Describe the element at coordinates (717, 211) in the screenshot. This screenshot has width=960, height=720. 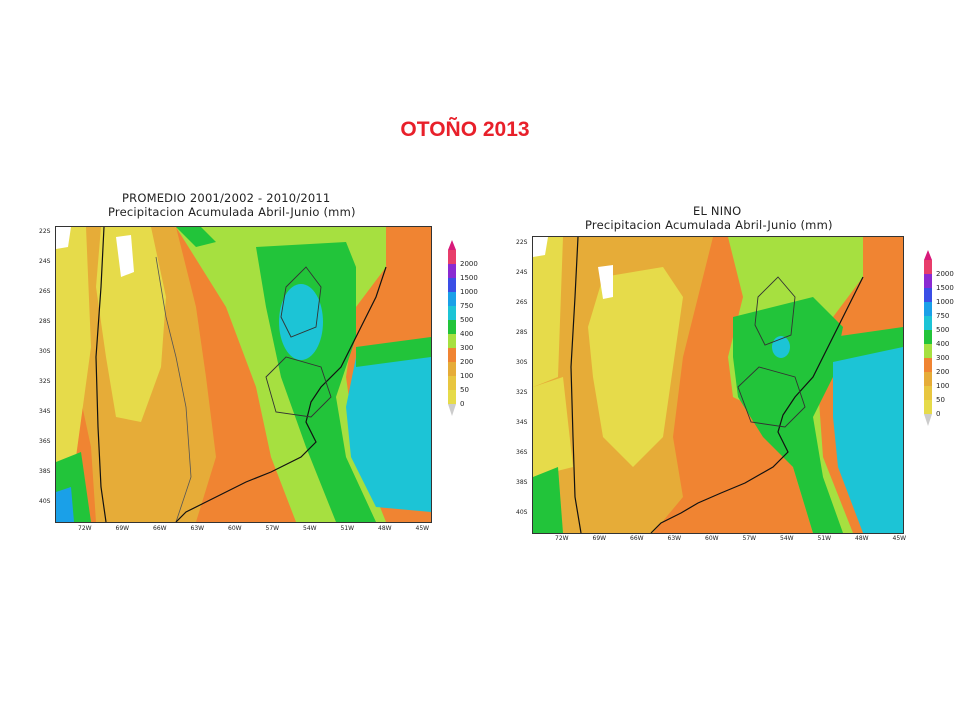
I see `right-panel-title-line1: EL NINO` at that location.